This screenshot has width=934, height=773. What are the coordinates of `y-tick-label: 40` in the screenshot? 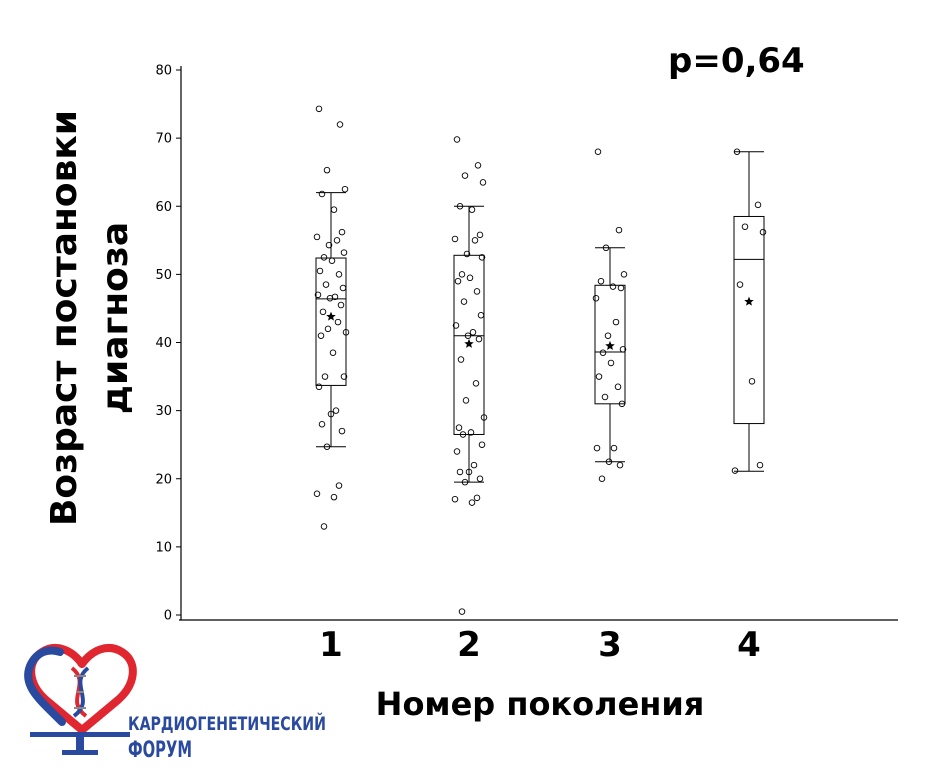 It's located at (163, 343).